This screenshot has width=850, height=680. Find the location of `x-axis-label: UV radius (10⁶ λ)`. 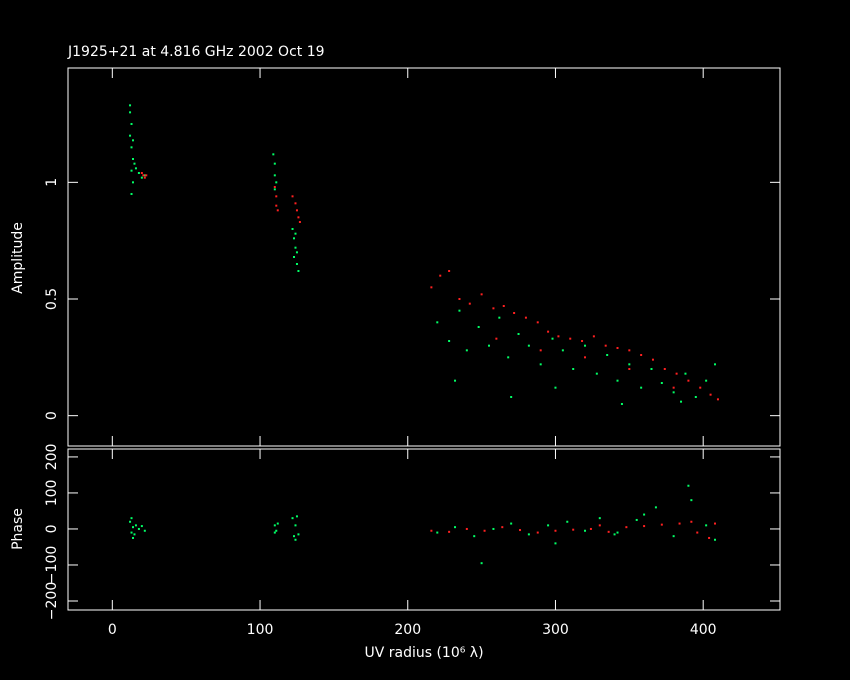

x-axis-label: UV radius (10⁶ λ) is located at coordinates (423, 653).